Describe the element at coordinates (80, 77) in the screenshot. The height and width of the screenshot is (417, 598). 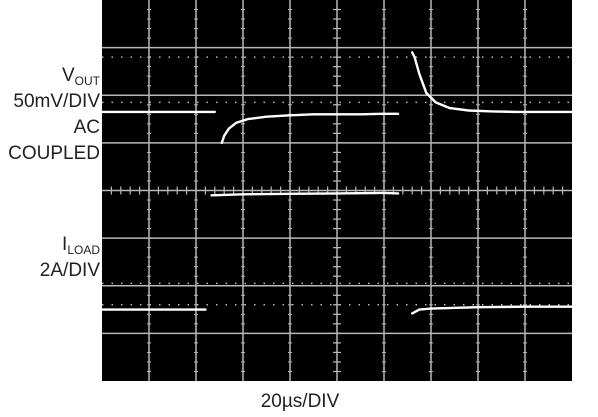
I see `vout-channel-label: VOUT` at that location.